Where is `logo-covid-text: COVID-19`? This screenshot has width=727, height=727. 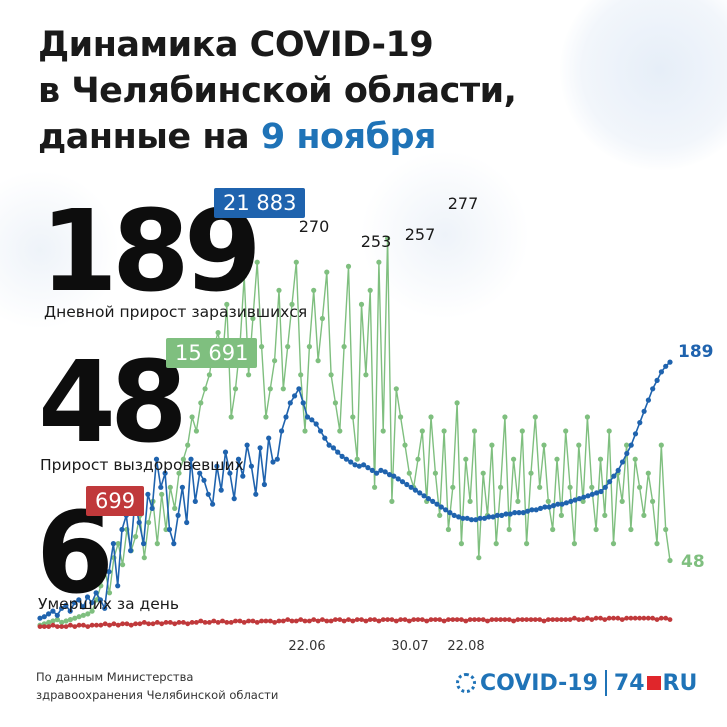 logo-covid-text: COVID-19 is located at coordinates (539, 683).